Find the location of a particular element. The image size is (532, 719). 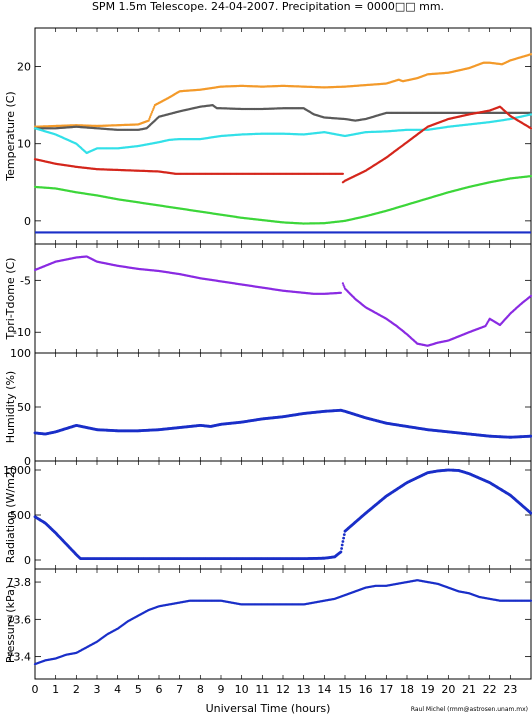

y-tick-label: 20 is located at coordinates (24, 67).